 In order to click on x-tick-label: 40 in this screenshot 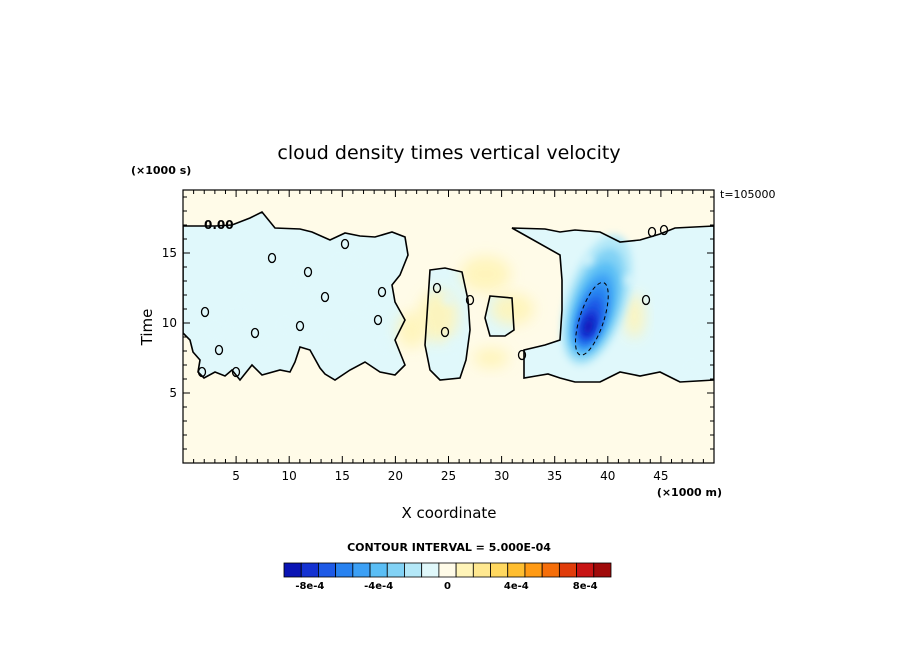, I will do `click(607, 476)`.